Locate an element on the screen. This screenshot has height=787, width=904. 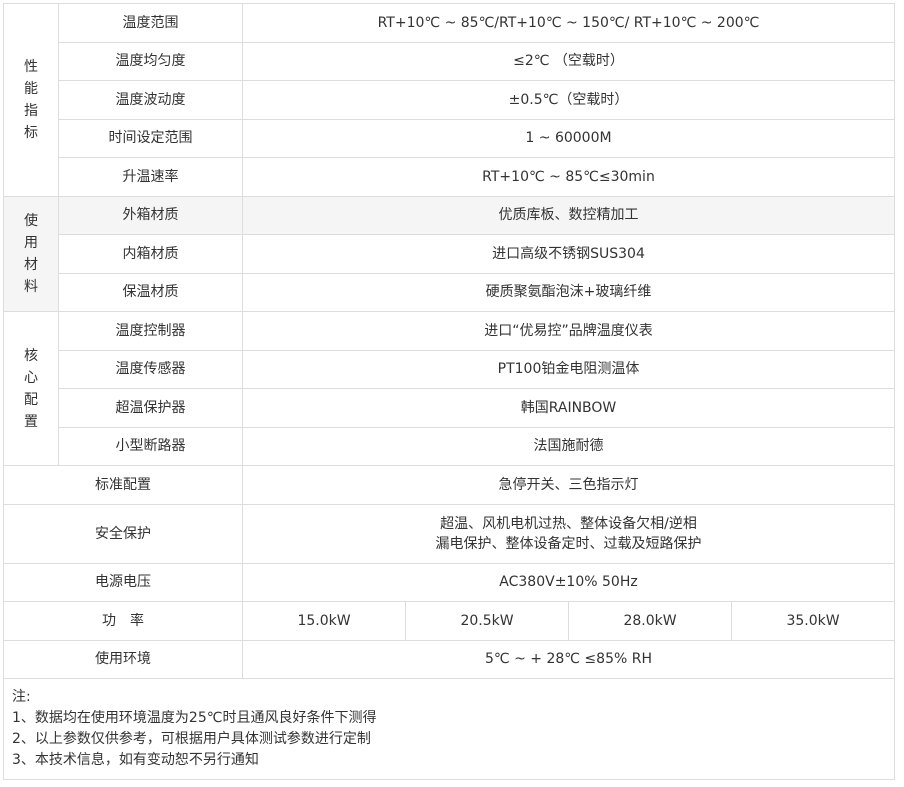
note-line: 1、数据均在使用环境温度为25℃时且通风良好条件下测得 is located at coordinates (194, 718).